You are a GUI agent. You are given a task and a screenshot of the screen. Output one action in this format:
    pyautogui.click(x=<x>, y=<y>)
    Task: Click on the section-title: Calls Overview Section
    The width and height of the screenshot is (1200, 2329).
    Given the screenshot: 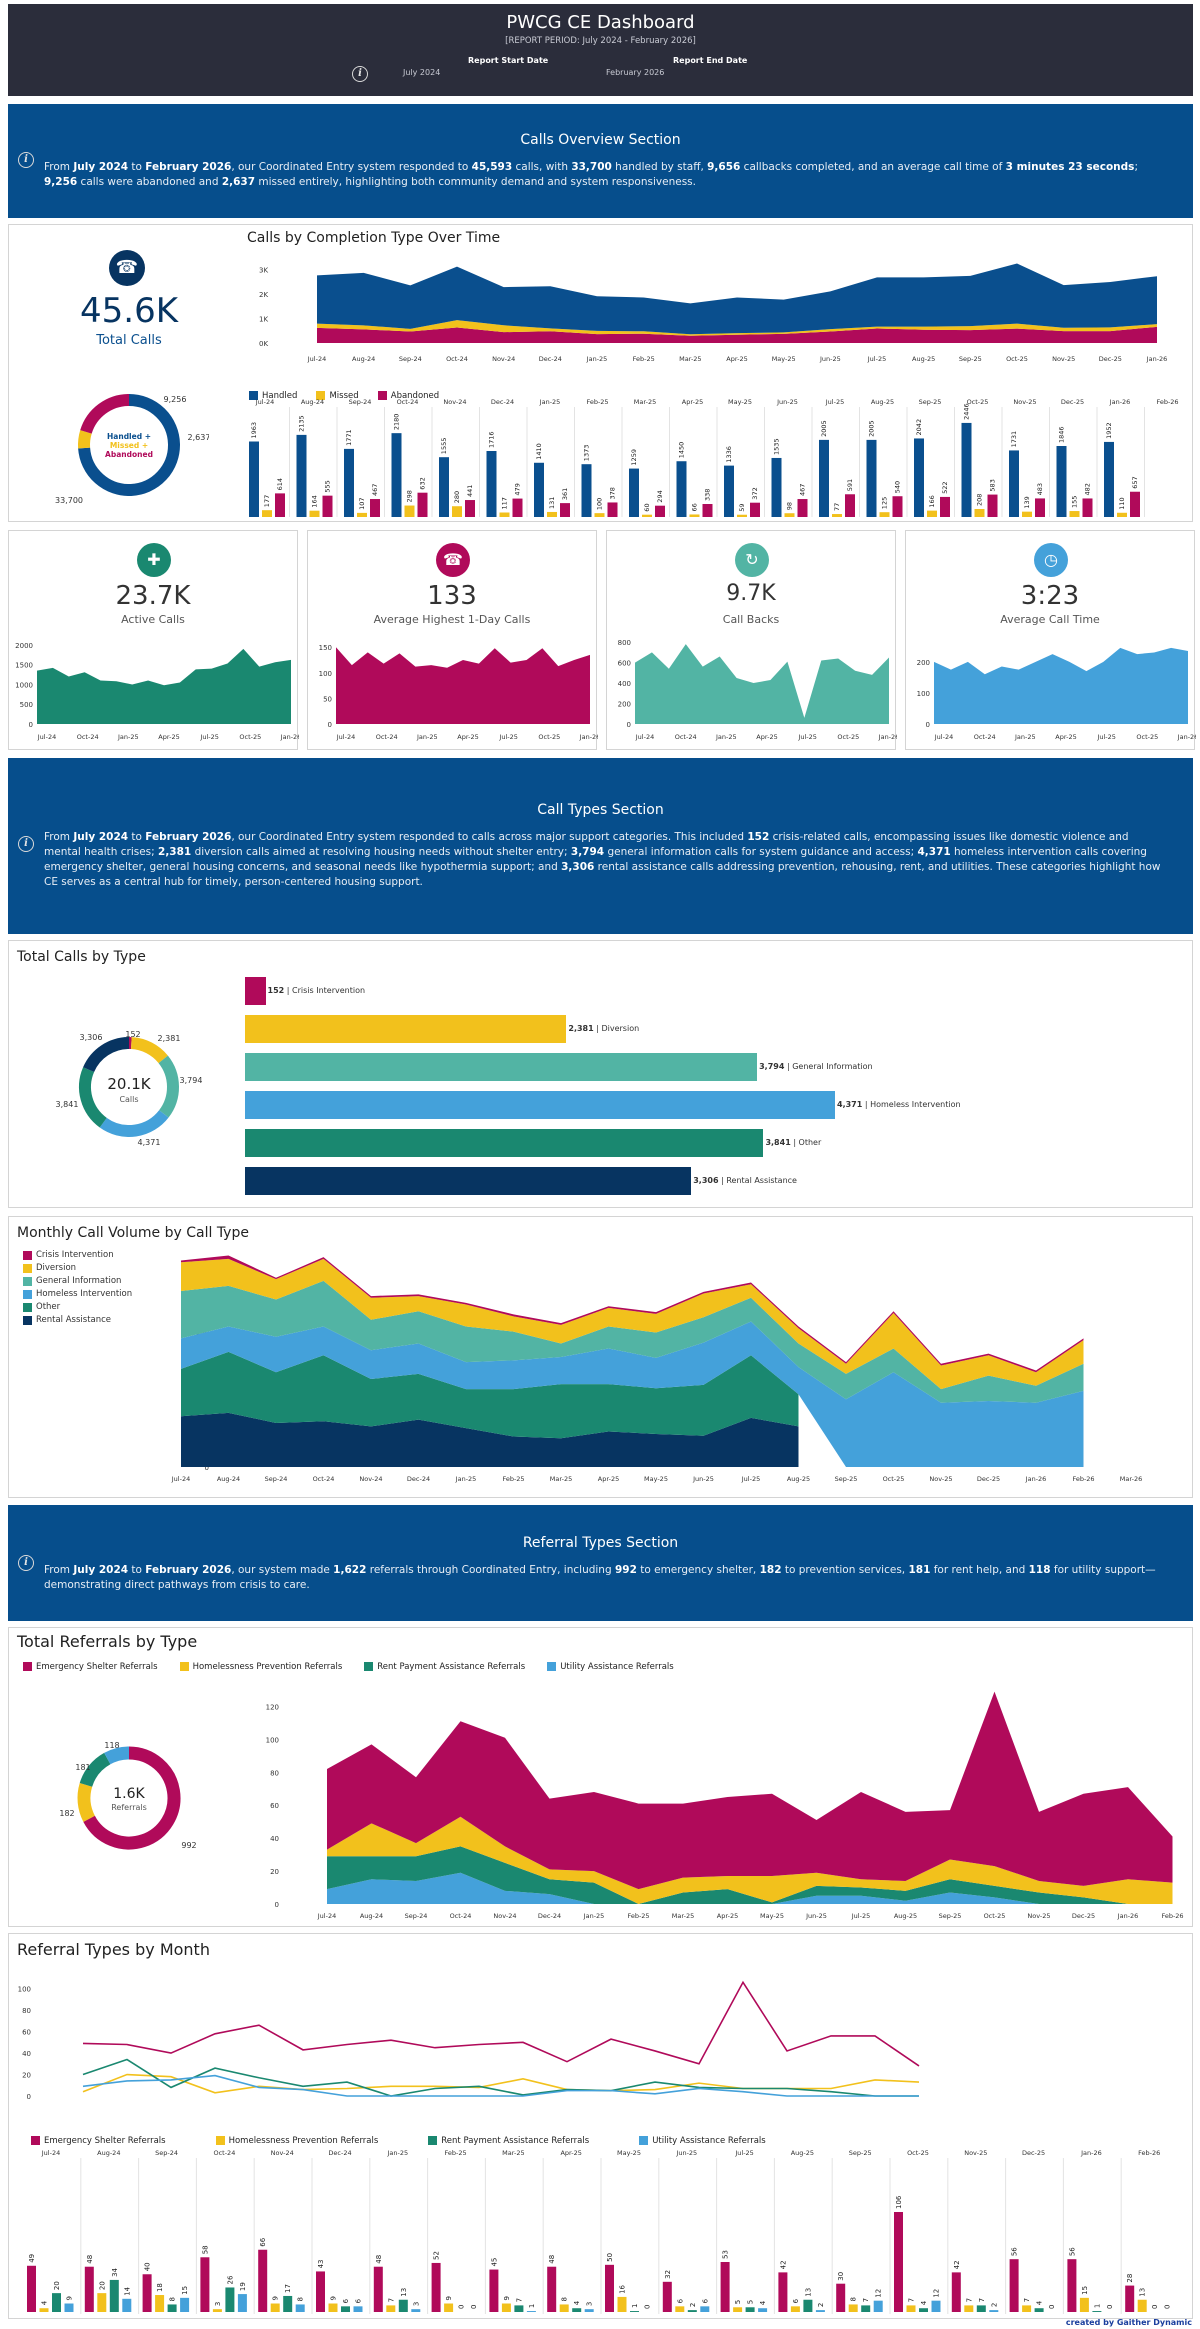 What is the action you would take?
    pyautogui.click(x=600, y=140)
    